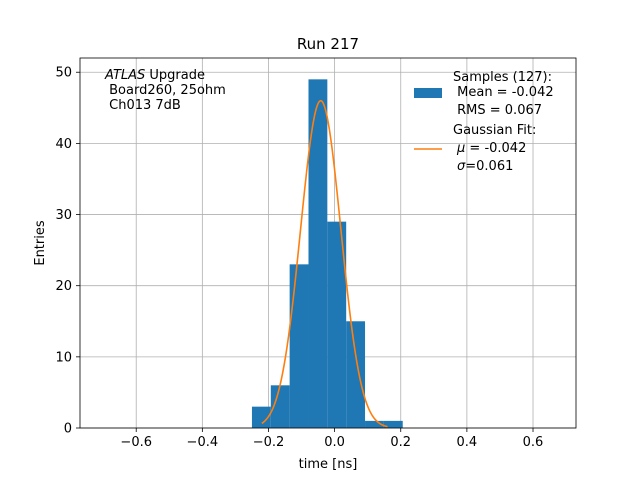  Describe the element at coordinates (328, 44) in the screenshot. I see `chart-title: Run 217` at that location.